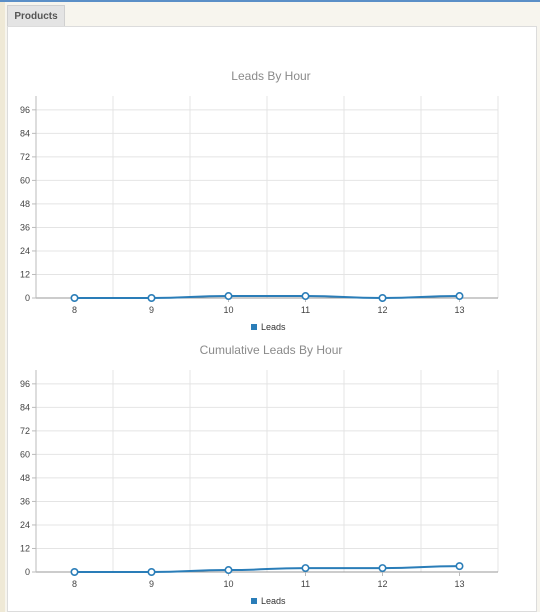 This screenshot has width=540, height=612. I want to click on tab-products: Products, so click(36, 15).